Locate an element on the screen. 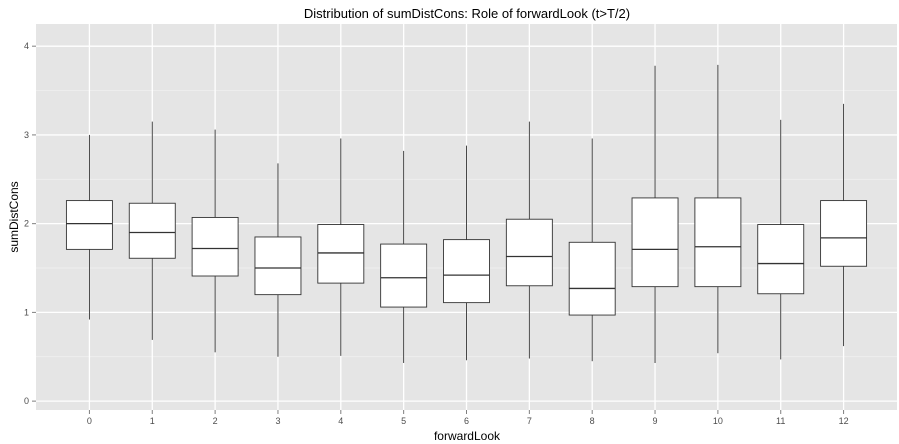 This screenshot has height=444, width=899. y-tick-label: 3 is located at coordinates (26, 135).